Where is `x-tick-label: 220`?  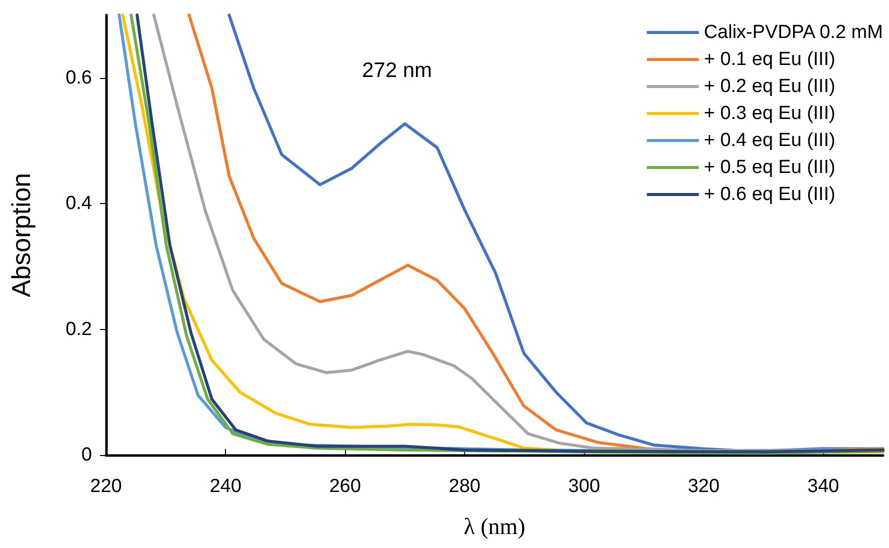 x-tick-label: 220 is located at coordinates (106, 486).